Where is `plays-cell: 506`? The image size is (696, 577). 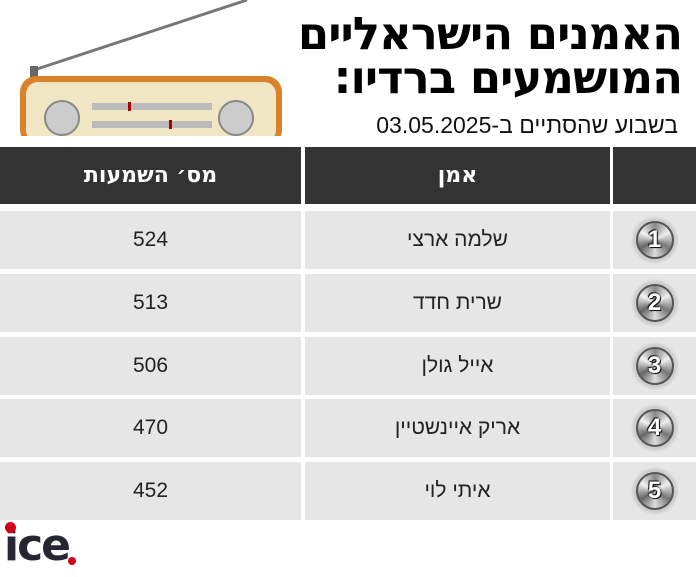 plays-cell: 506 is located at coordinates (150, 366).